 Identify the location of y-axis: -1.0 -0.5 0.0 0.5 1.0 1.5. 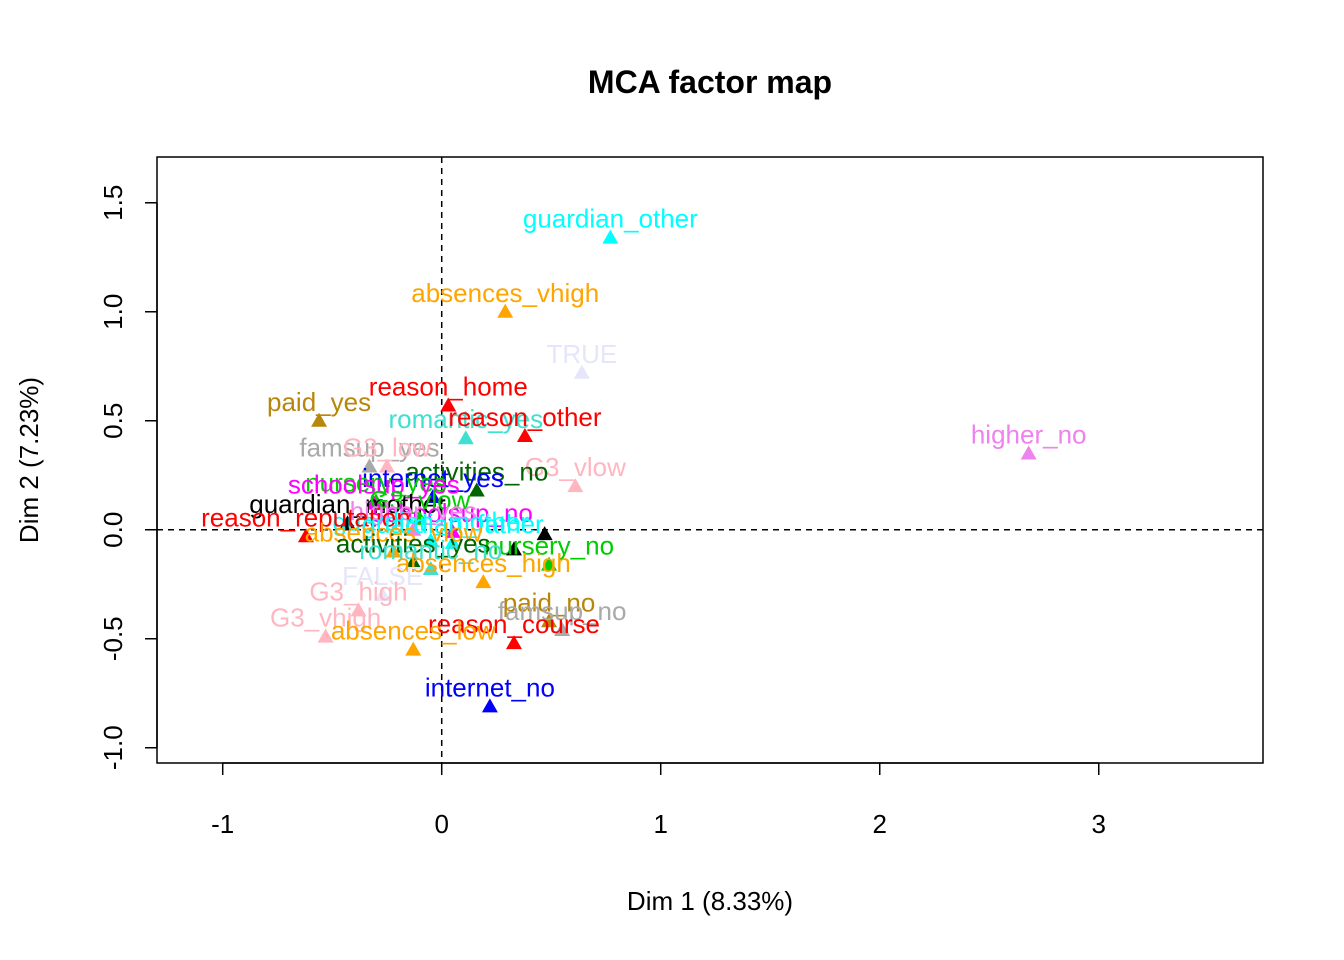
(128, 477).